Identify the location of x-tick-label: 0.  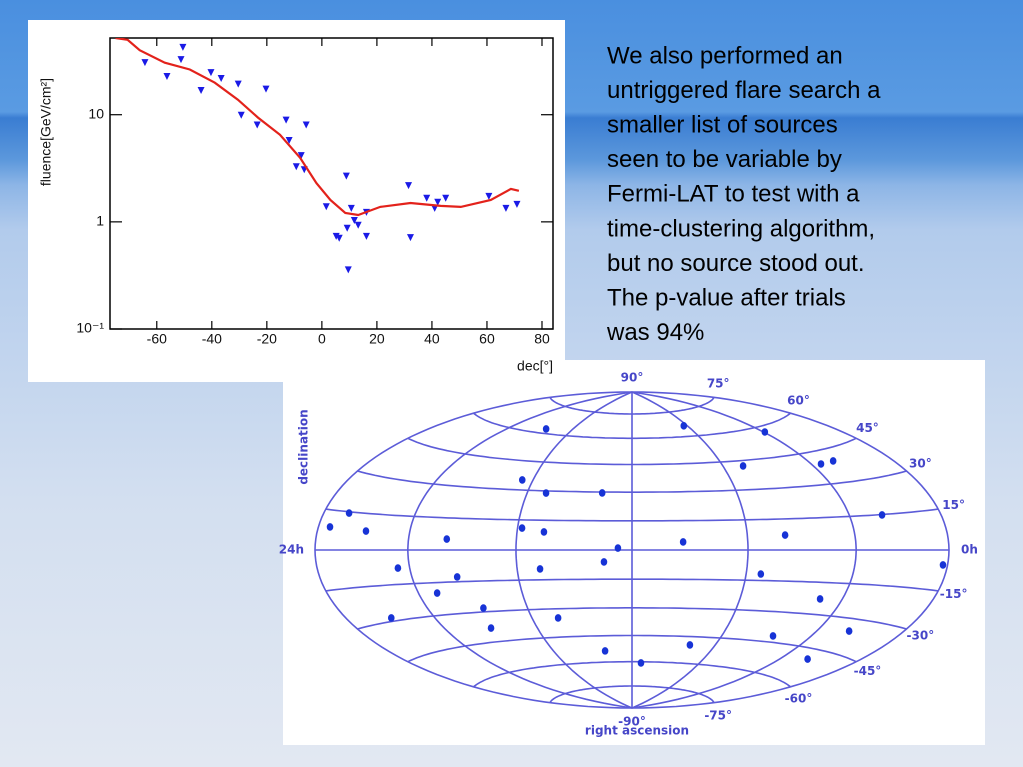
(322, 339).